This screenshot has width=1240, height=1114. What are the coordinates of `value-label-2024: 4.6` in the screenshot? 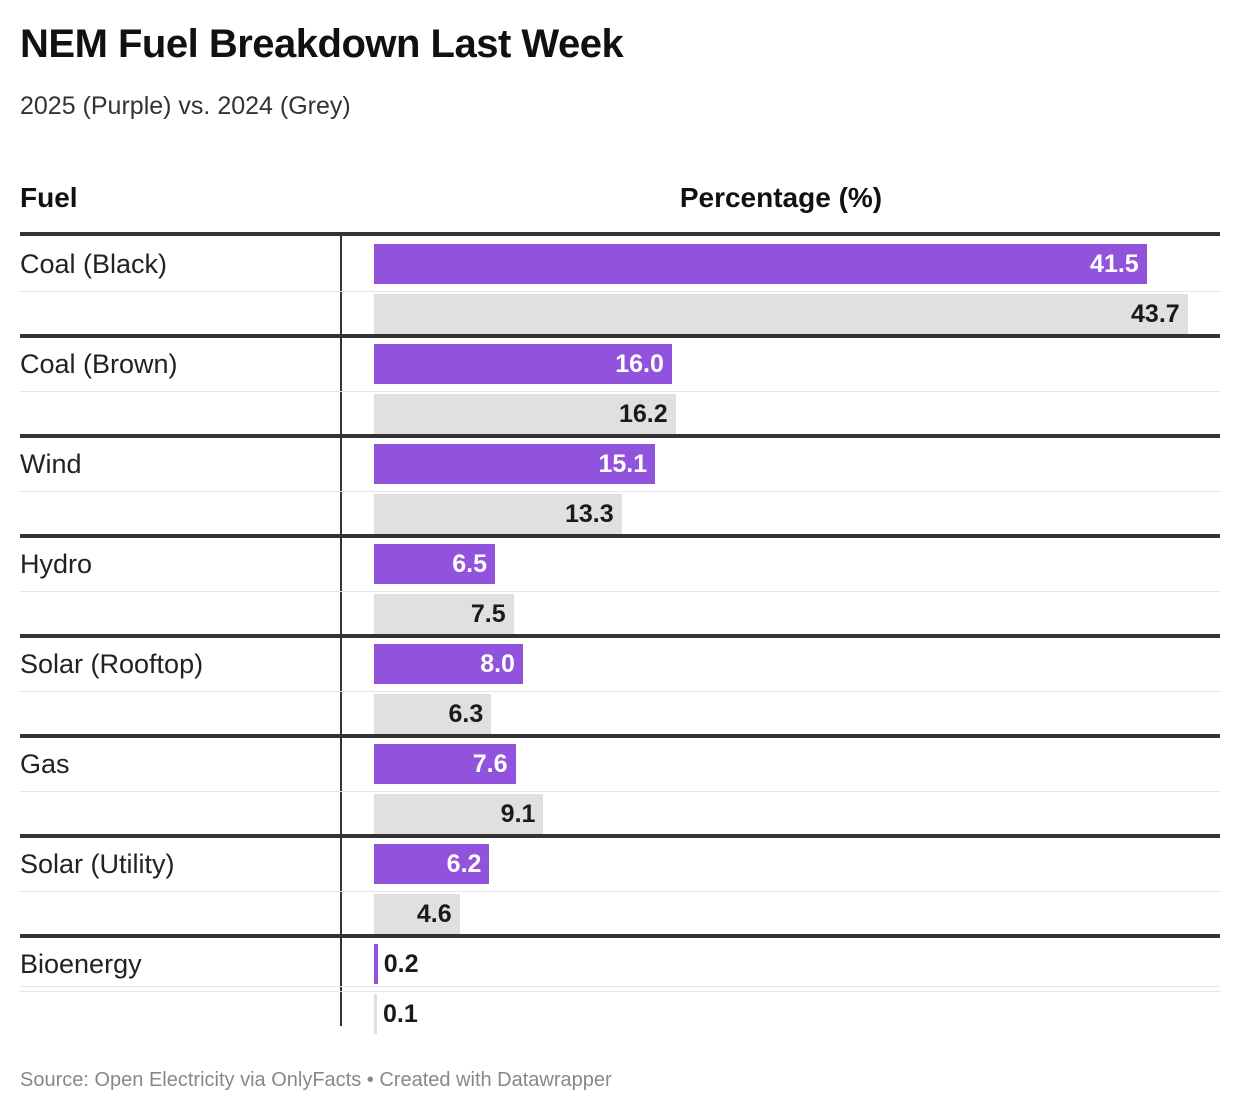 It's located at (434, 914).